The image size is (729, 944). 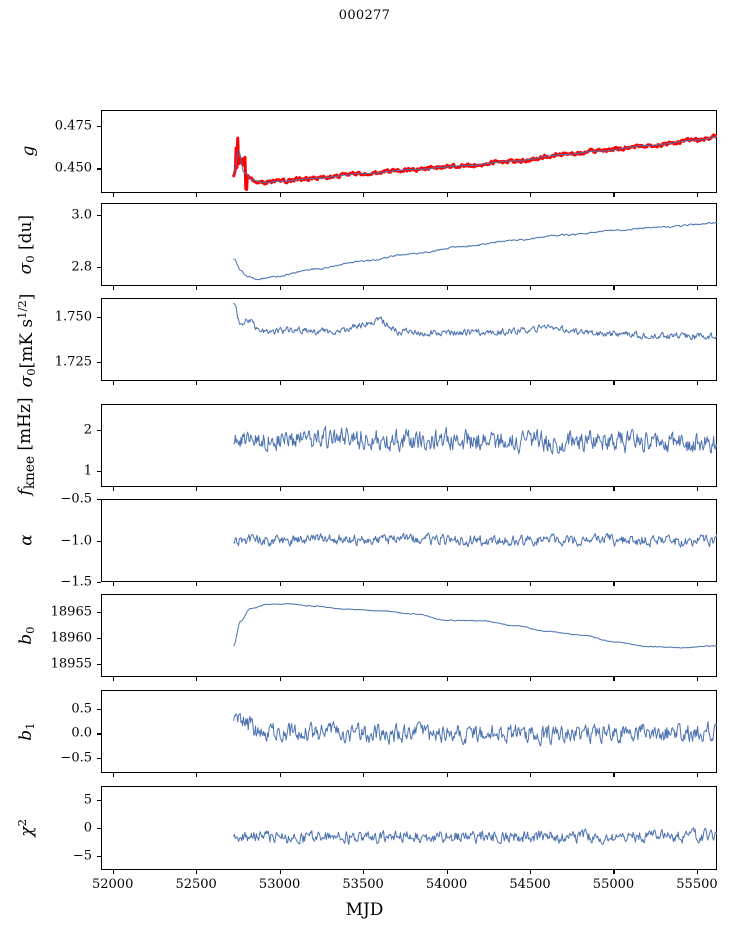 What do you see at coordinates (81, 709) in the screenshot?
I see `y-tick-label-b1-2: 0.5` at bounding box center [81, 709].